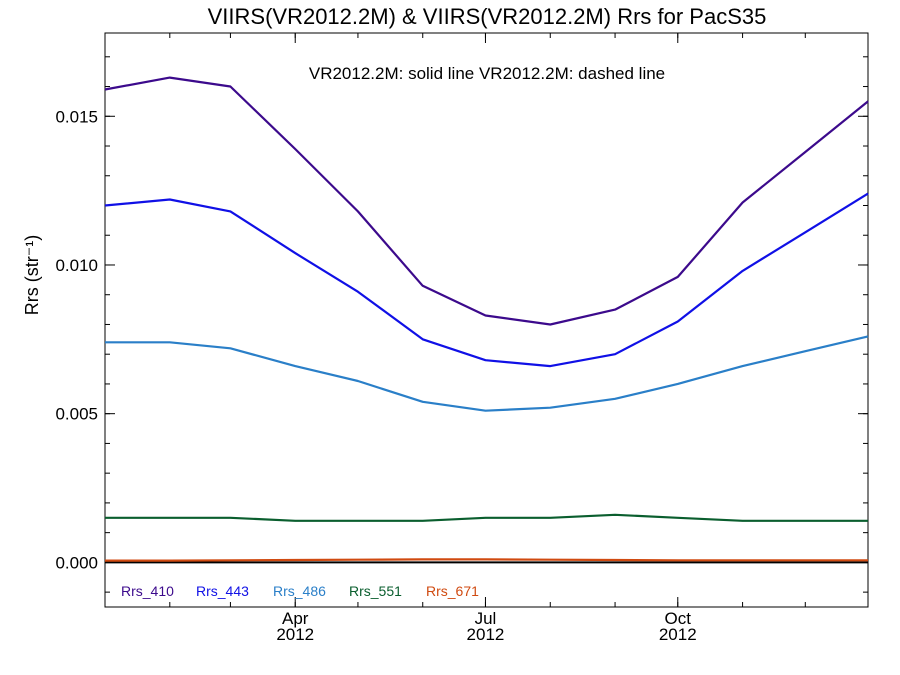  Describe the element at coordinates (147, 591) in the screenshot. I see `legend-item-rrs-410: Rrs_410` at that location.